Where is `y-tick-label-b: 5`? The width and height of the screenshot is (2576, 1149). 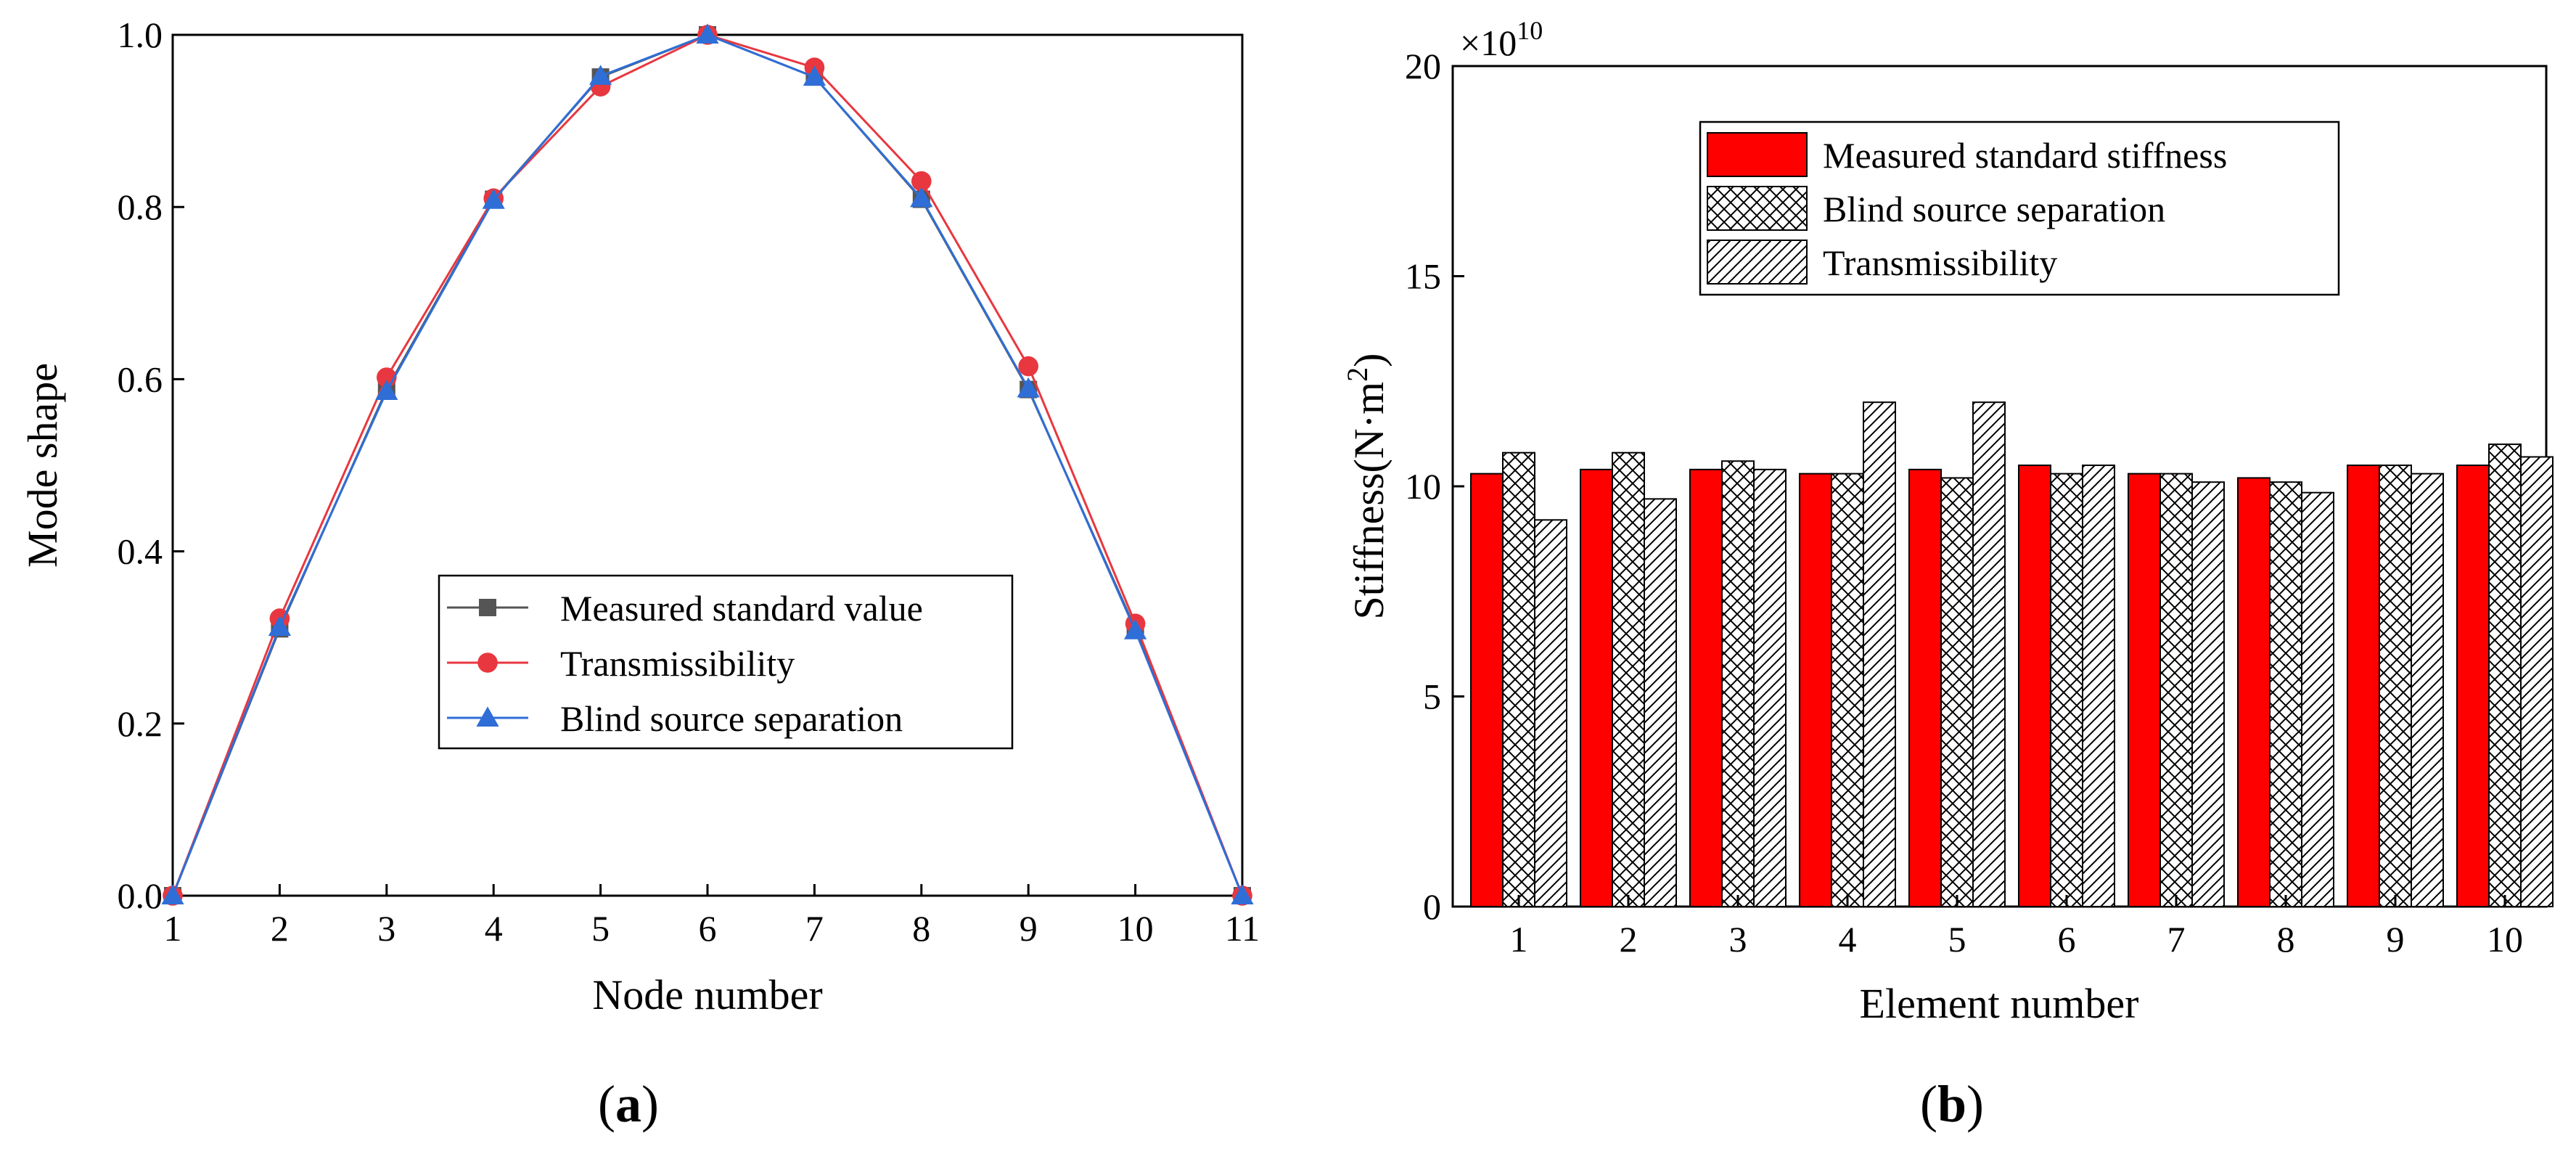
y-tick-label-b: 5 is located at coordinates (1432, 696).